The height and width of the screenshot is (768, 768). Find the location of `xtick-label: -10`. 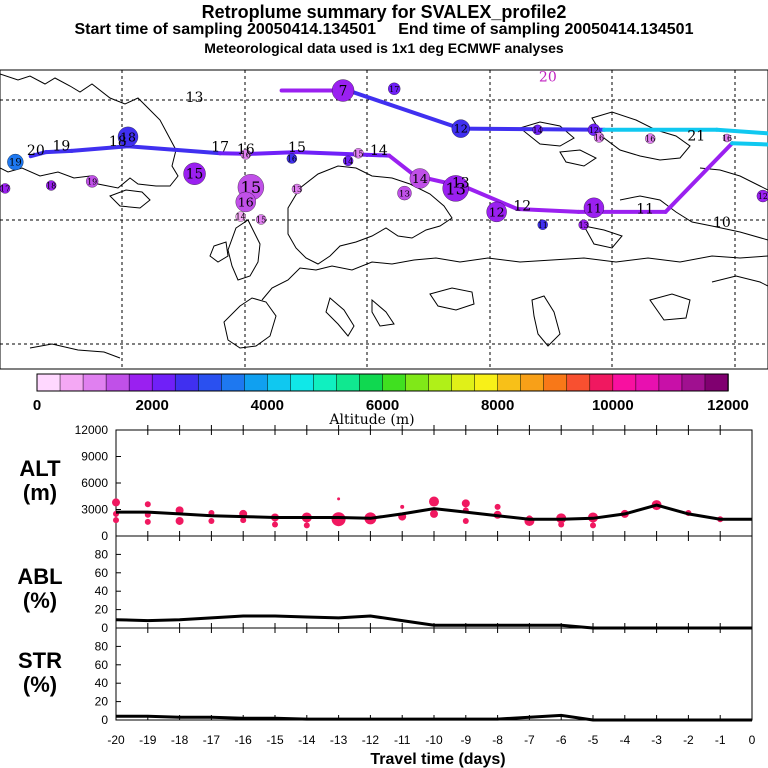

xtick-label: -10 is located at coordinates (434, 740).